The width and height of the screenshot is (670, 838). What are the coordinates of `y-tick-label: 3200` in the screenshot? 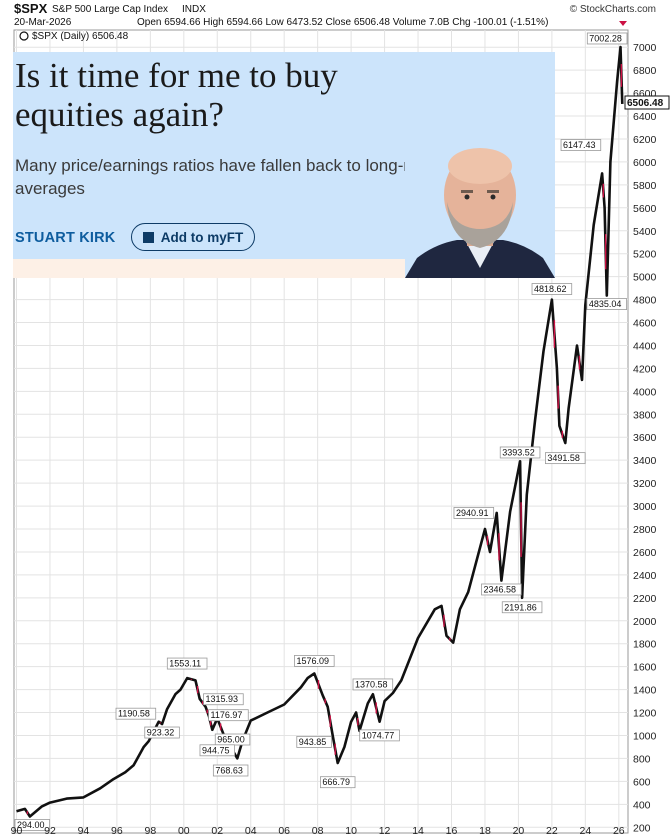 It's located at (645, 484).